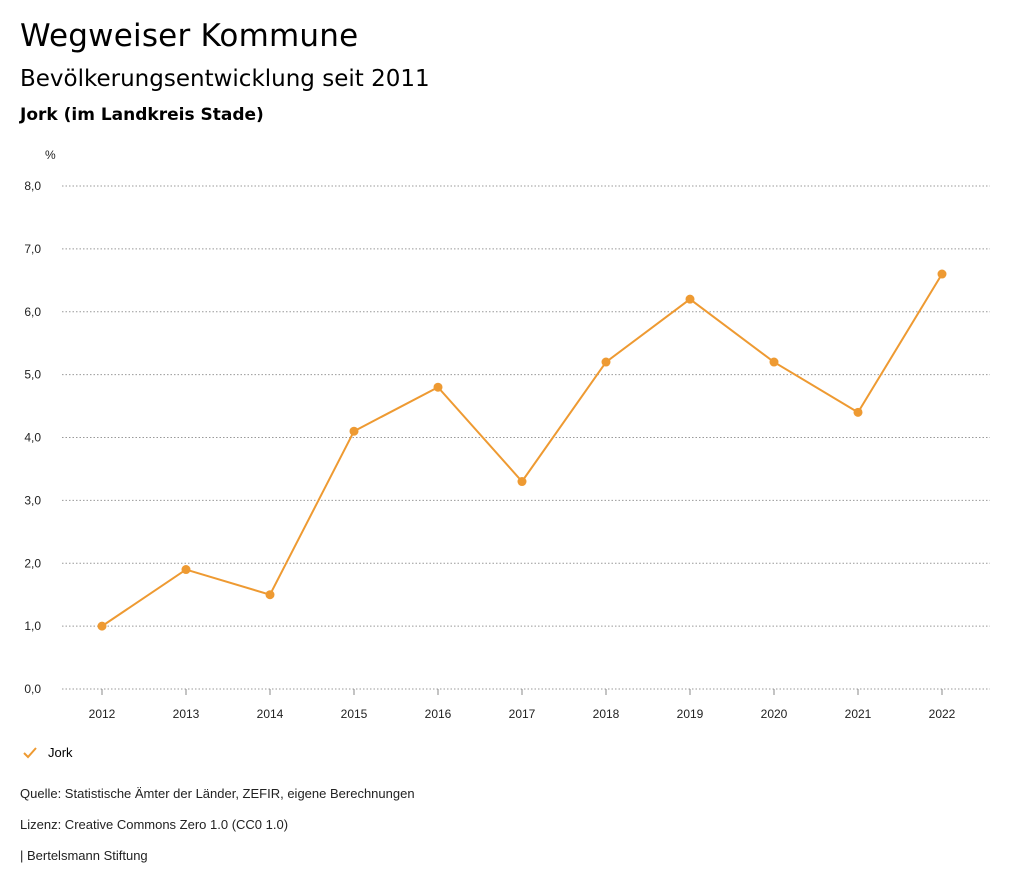 This screenshot has height=888, width=1024. Describe the element at coordinates (32, 312) in the screenshot. I see `y-tick-label: 6,0` at that location.